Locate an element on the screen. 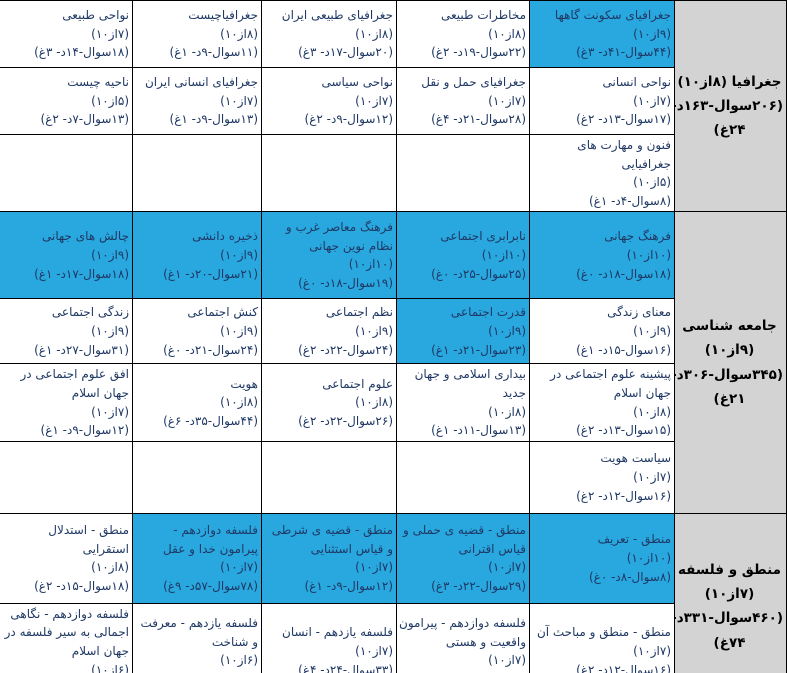  topic-stats: (۲۹سوال-۲۲د- ۳غ) is located at coordinates (478, 585).